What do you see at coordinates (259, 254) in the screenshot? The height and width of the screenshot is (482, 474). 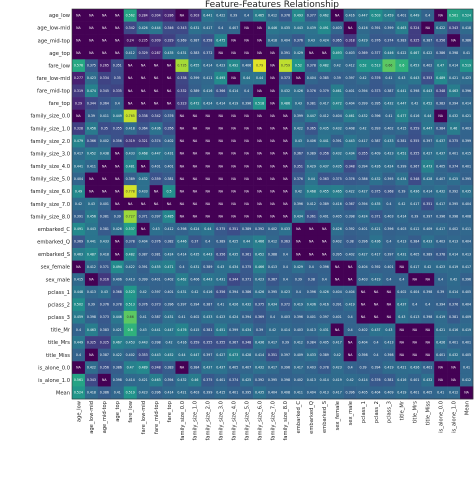 I see `cell-label-r19-c14: 0.452` at bounding box center [259, 254].